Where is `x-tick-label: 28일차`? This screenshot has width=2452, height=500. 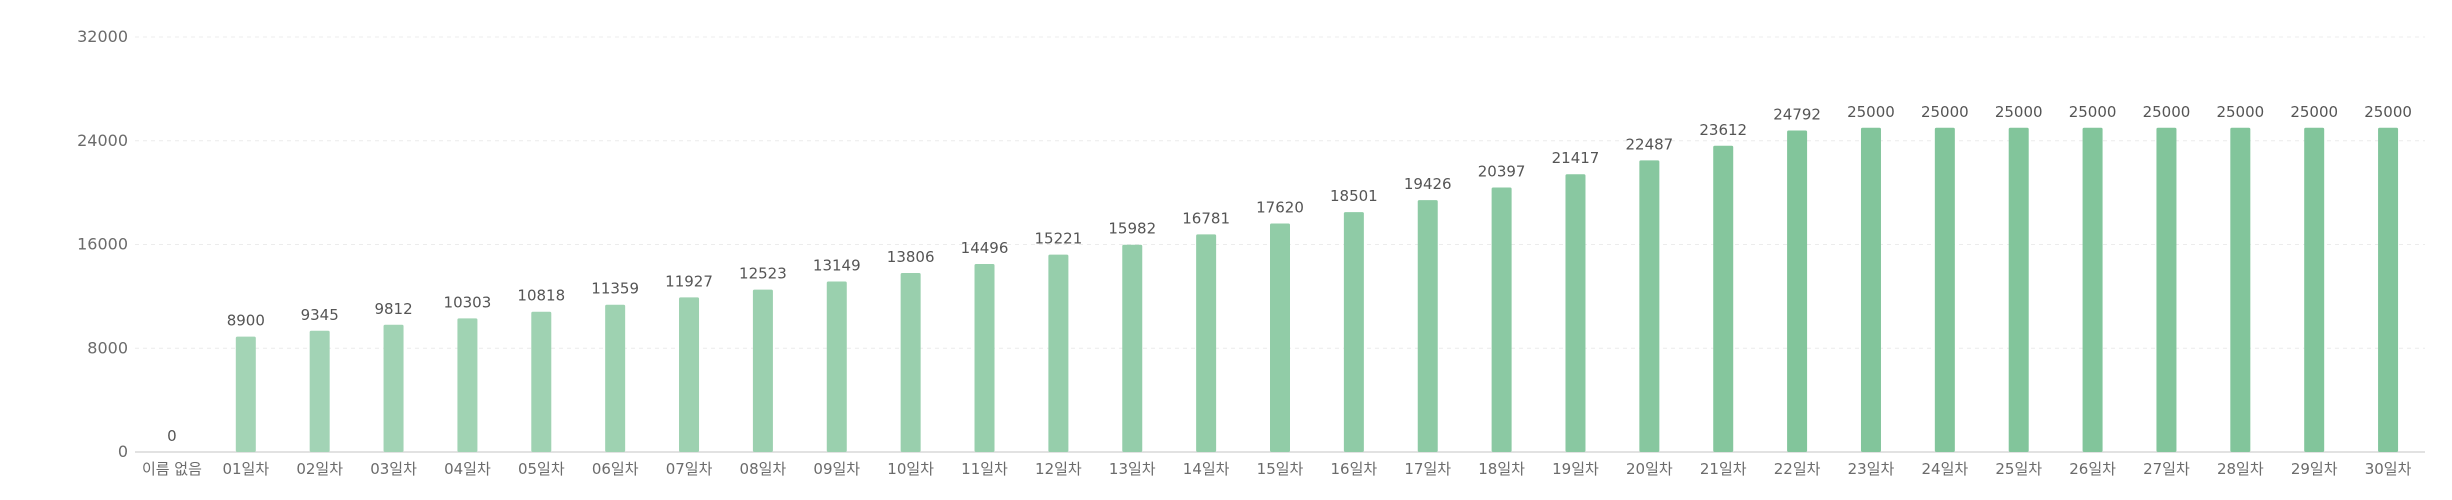
x-tick-label: 28일차 is located at coordinates (2240, 469).